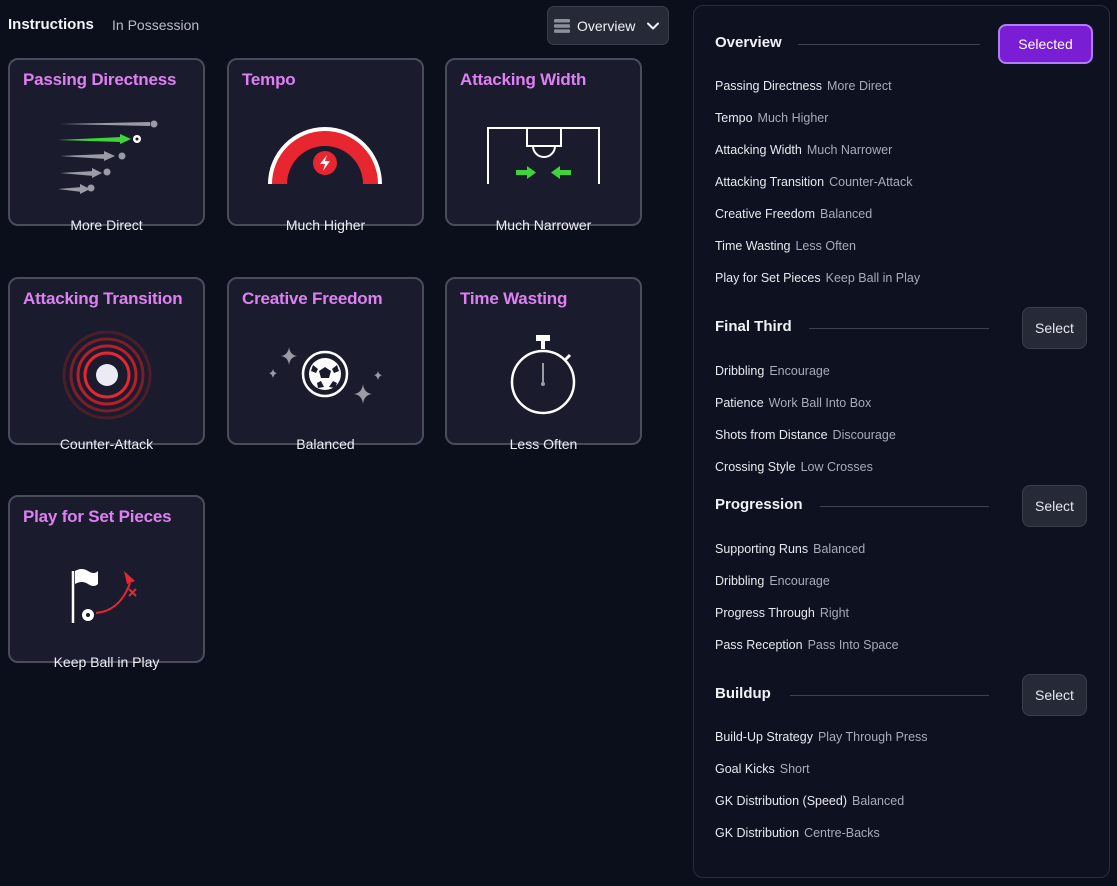 The width and height of the screenshot is (1117, 886). What do you see at coordinates (106, 364) in the screenshot?
I see `card-attacking-transition: Attacking Transition Counter-Attack` at bounding box center [106, 364].